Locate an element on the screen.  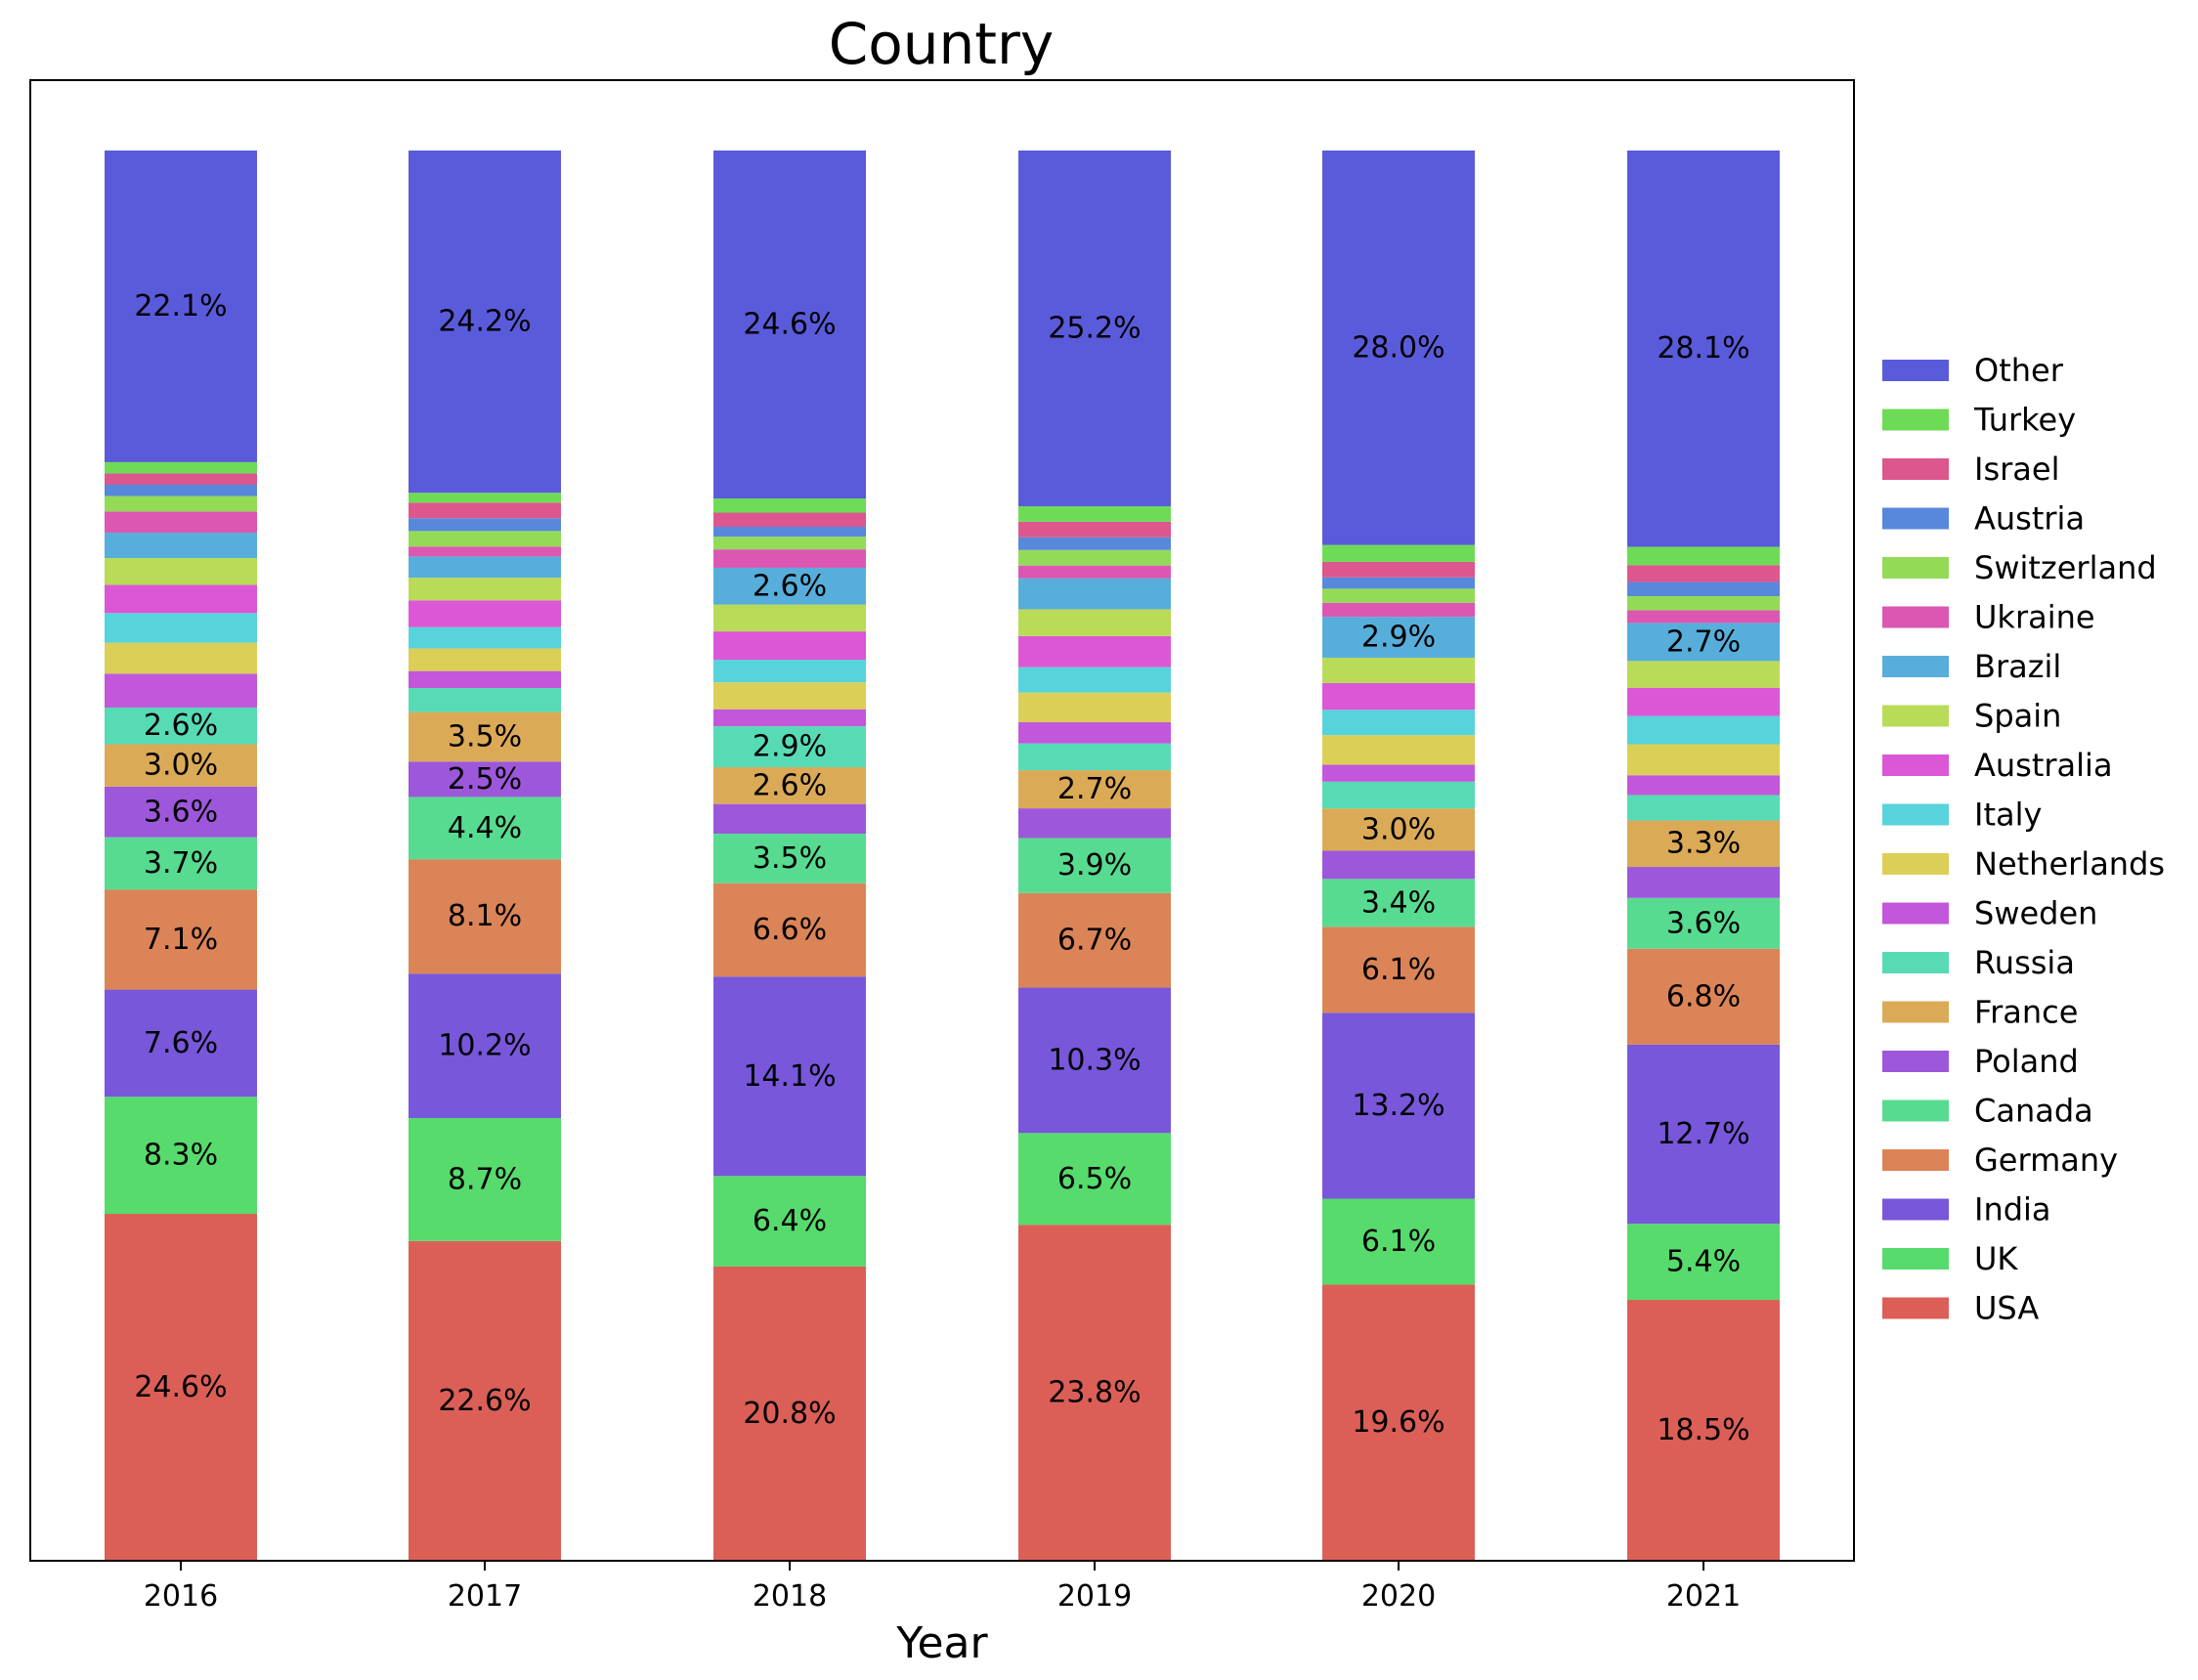
bar-segment-brazil-2020 is located at coordinates (1398, 637).